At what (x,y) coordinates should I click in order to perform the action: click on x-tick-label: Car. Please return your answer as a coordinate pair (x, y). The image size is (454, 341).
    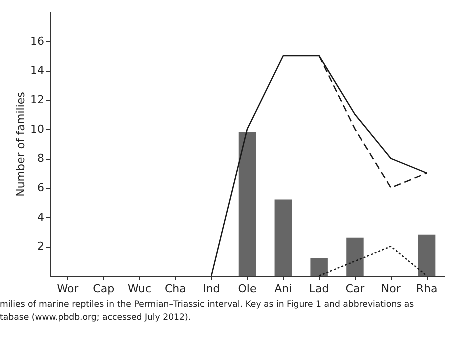
    Looking at the image, I should click on (356, 289).